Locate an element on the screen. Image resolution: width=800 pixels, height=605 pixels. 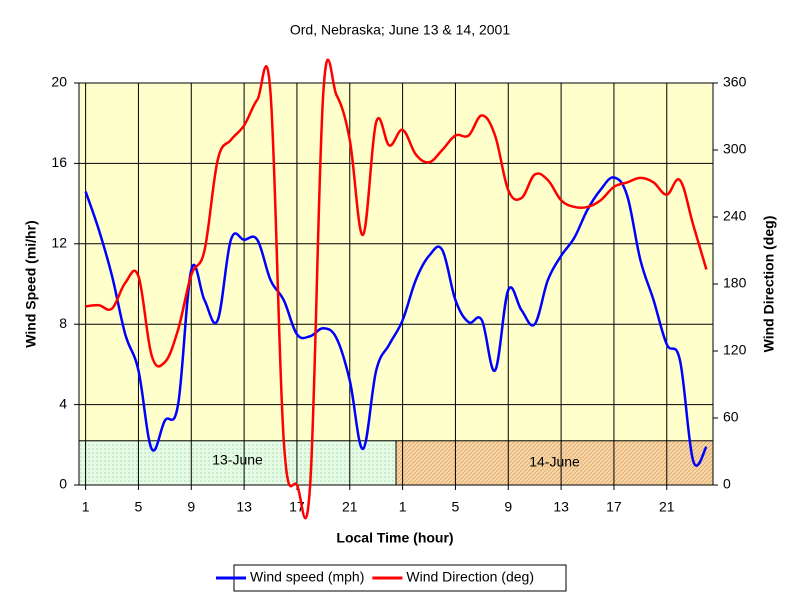
y2-axis-label: Wind Direction (deg) is located at coordinates (769, 284).